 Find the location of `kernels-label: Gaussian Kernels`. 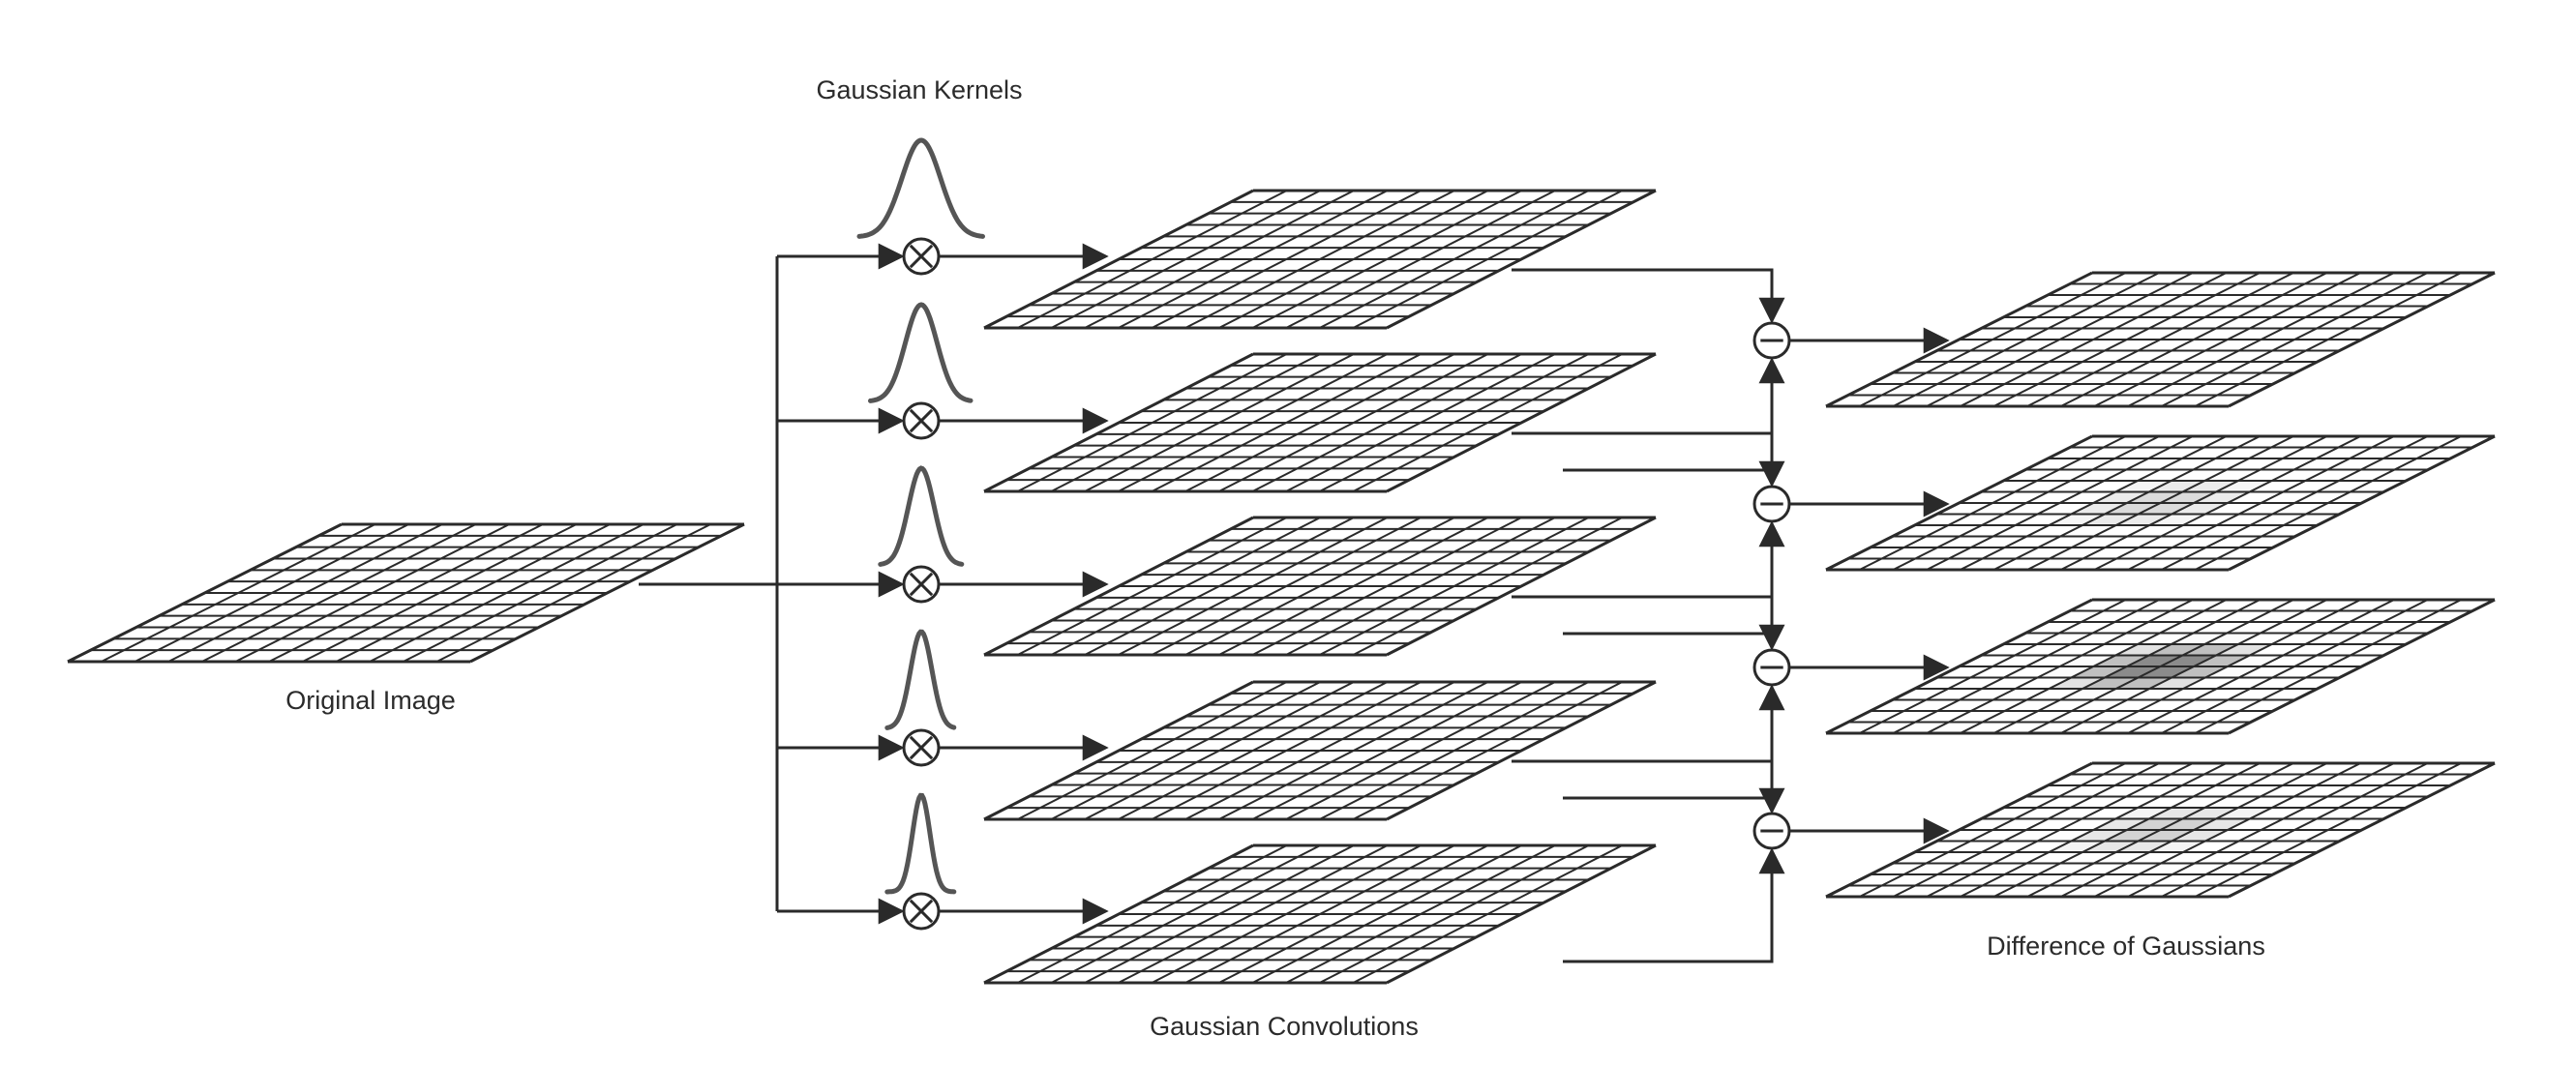

kernels-label: Gaussian Kernels is located at coordinates (919, 89).